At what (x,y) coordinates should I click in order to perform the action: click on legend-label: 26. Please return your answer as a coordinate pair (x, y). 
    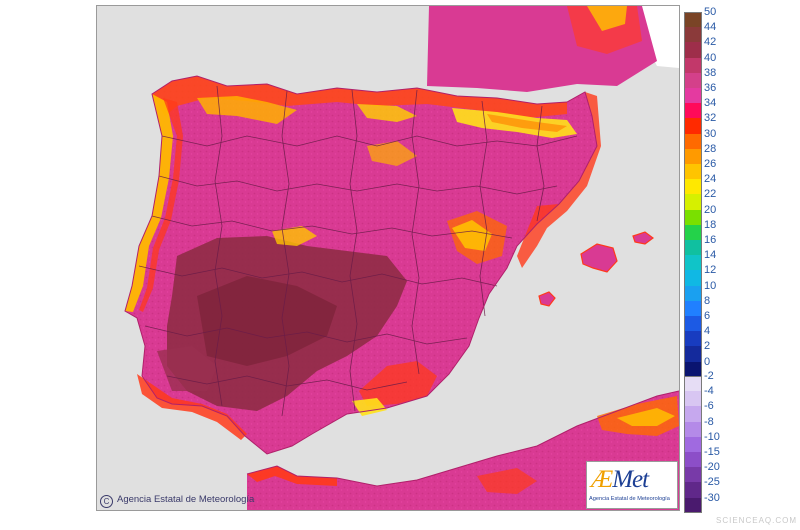
    Looking at the image, I should click on (710, 164).